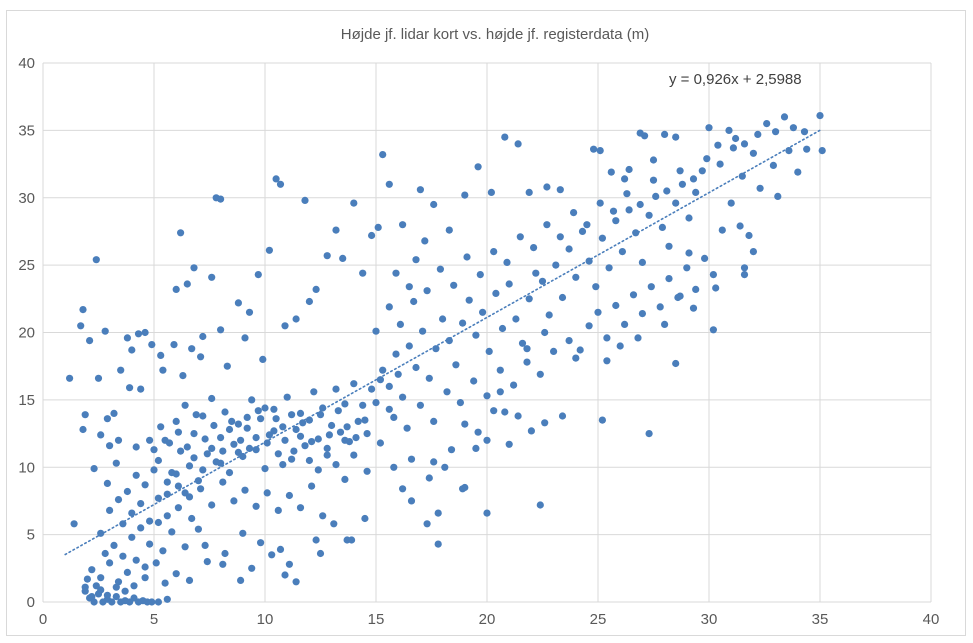 This screenshot has width=973, height=643. What do you see at coordinates (376, 619) in the screenshot?
I see `x-tick-label: 15` at bounding box center [376, 619].